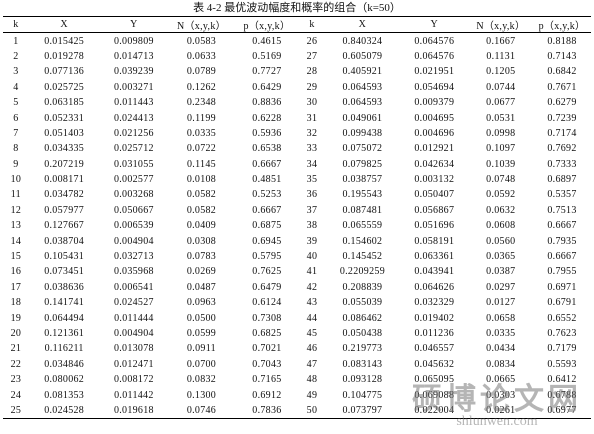 Image resolution: width=594 pixels, height=434 pixels. I want to click on table-cell: 0.042634, so click(434, 164).